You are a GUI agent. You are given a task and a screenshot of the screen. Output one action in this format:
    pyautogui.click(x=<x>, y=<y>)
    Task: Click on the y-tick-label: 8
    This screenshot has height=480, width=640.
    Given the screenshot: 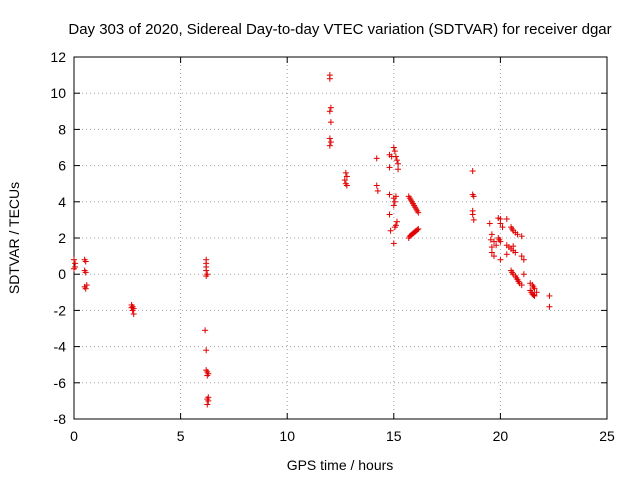 What is the action you would take?
    pyautogui.click(x=62, y=129)
    